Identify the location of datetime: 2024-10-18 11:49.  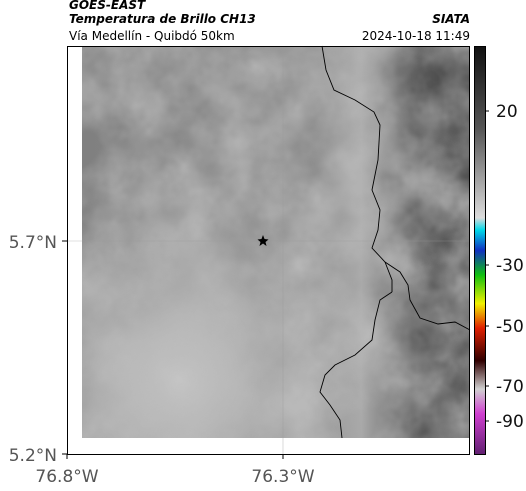
(416, 36).